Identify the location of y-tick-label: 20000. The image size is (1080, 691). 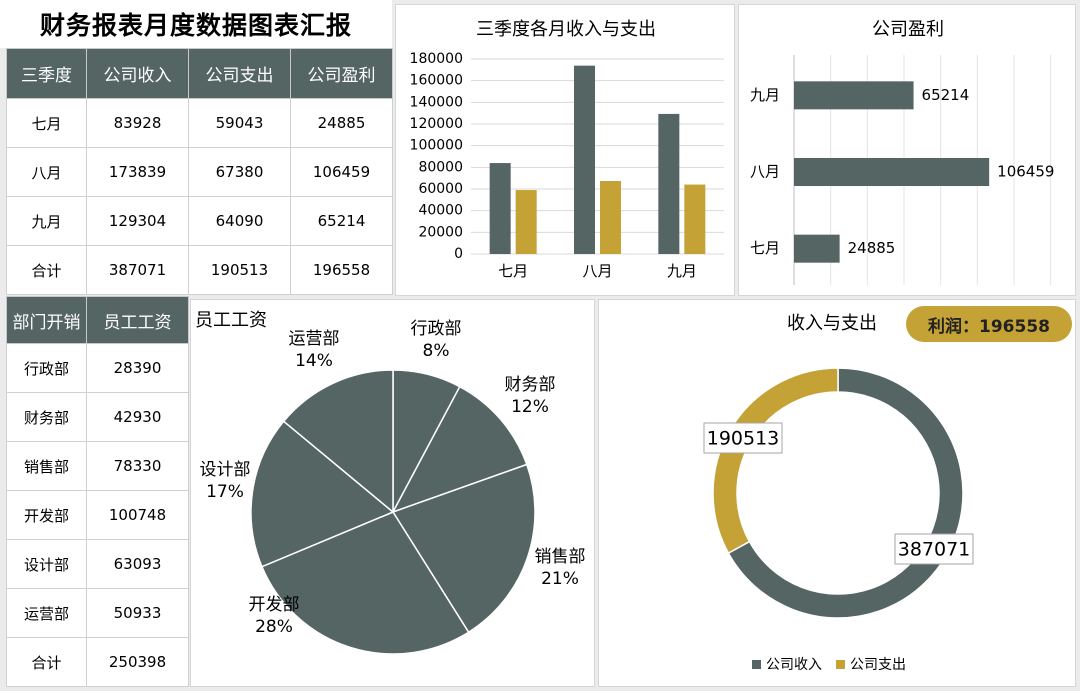
(440, 232).